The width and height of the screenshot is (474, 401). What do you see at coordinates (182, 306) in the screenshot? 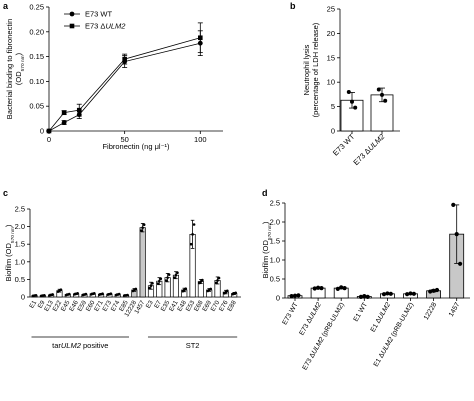
I see `x-tick-label: E48` at bounding box center [182, 306].